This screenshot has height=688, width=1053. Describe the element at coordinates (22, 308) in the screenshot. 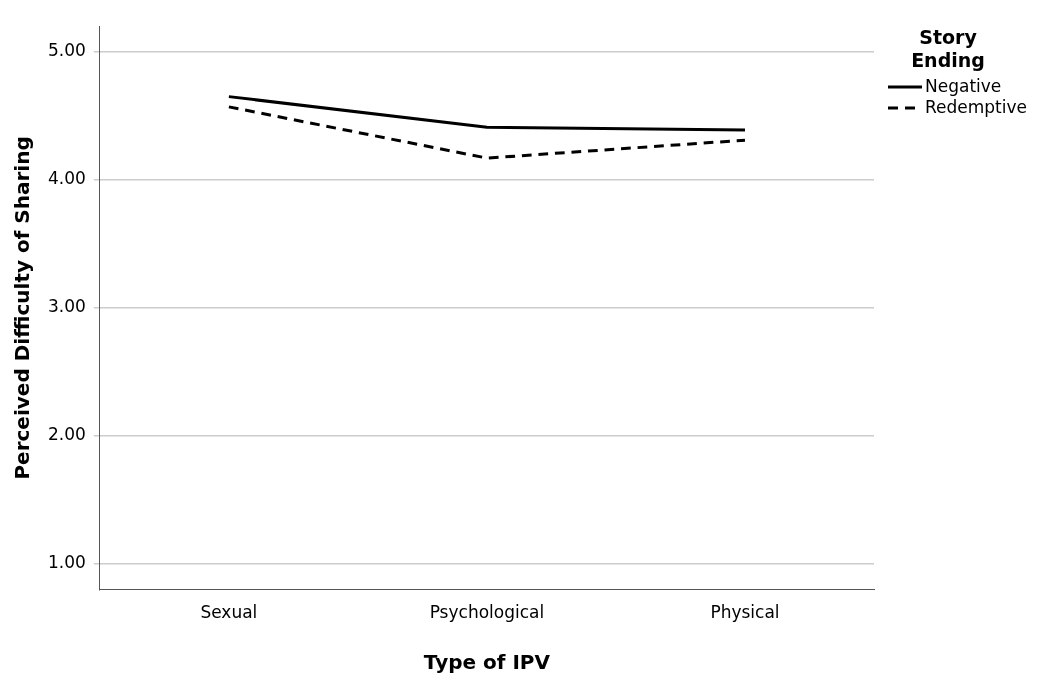

I see `y-axis-title: Perceived Difficulty of Sharing` at that location.